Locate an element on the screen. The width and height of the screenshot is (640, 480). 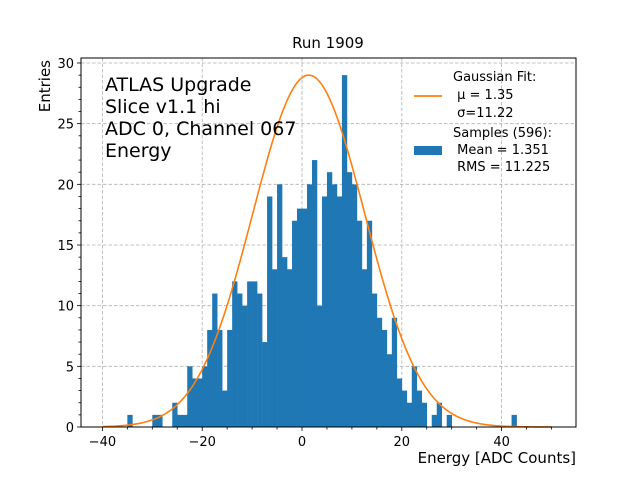
y-tick-label: 5 is located at coordinates (70, 367).